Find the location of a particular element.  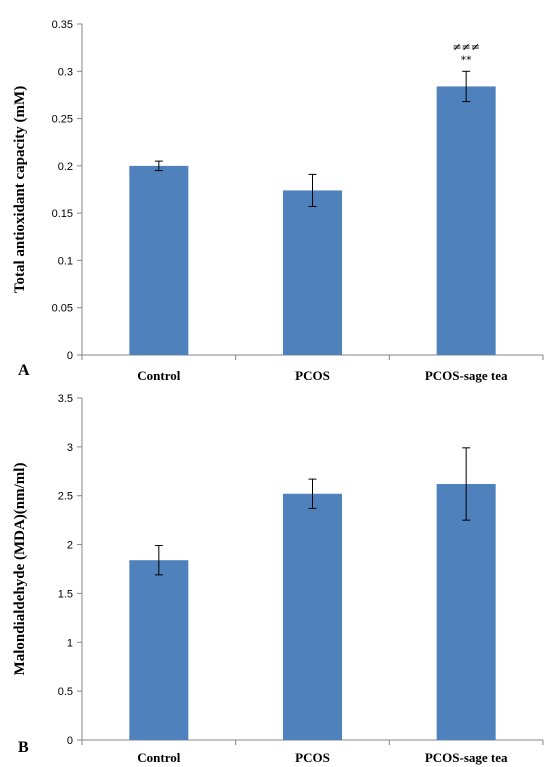

y-tick-label: 0.35 is located at coordinates (62, 25).